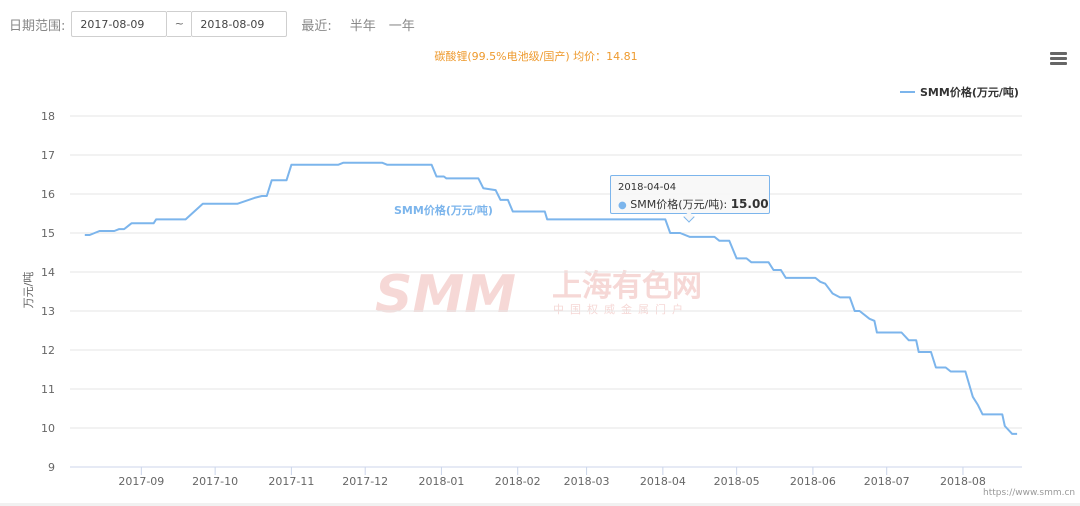 The height and width of the screenshot is (506, 1080). Describe the element at coordinates (215, 481) in the screenshot. I see `x-tick-label: 2017-10` at that location.